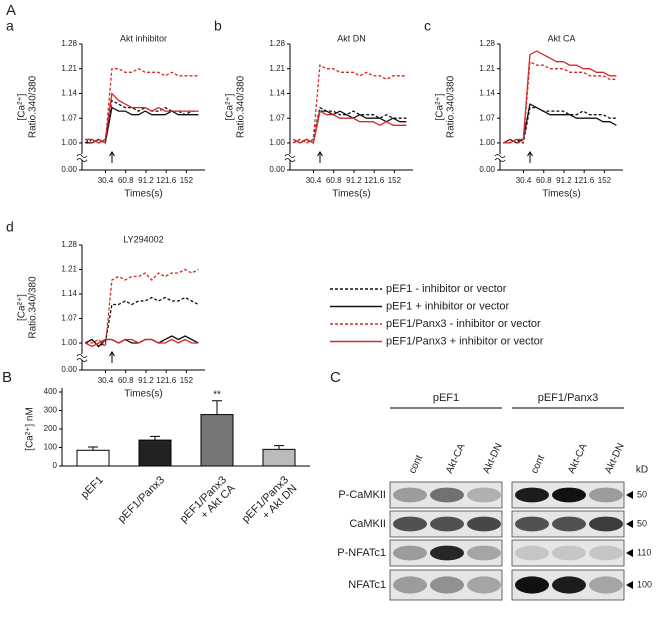  Describe the element at coordinates (361, 553) in the screenshot. I see `blot-row-label: P-NFATc1` at that location.